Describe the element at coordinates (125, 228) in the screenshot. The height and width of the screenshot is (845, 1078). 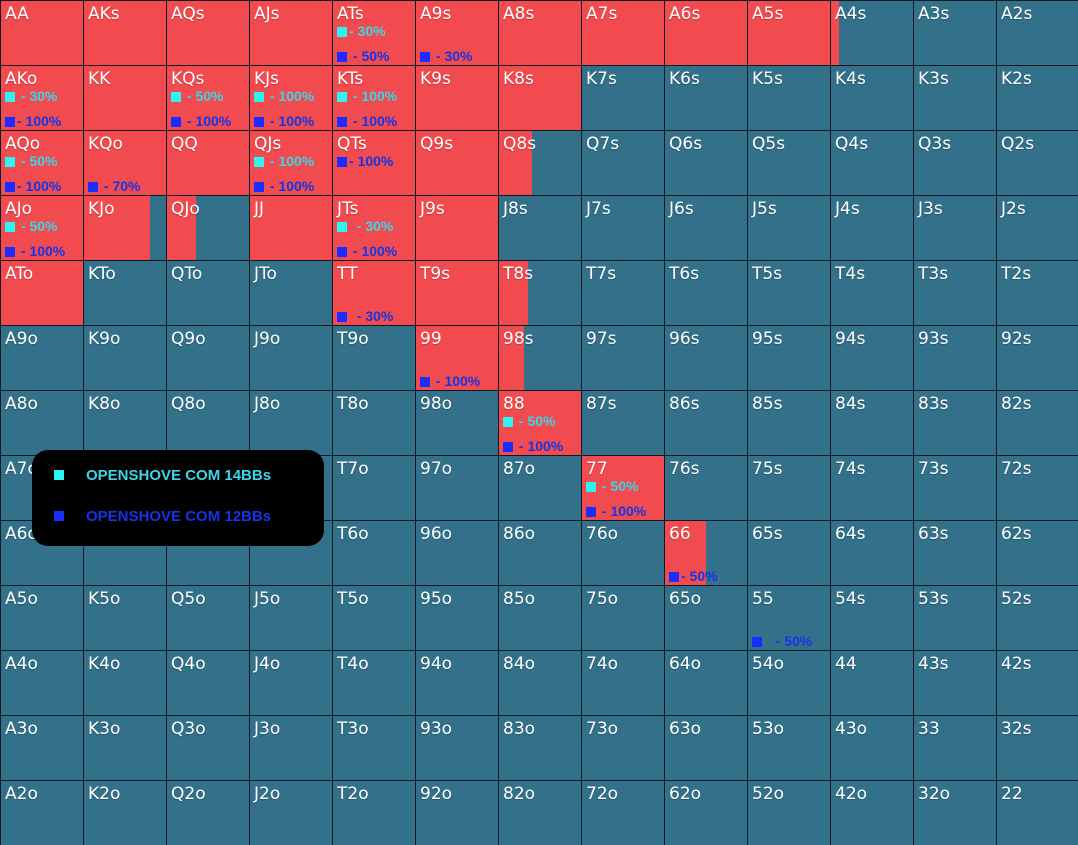
I see `hand-cell: KJo` at that location.